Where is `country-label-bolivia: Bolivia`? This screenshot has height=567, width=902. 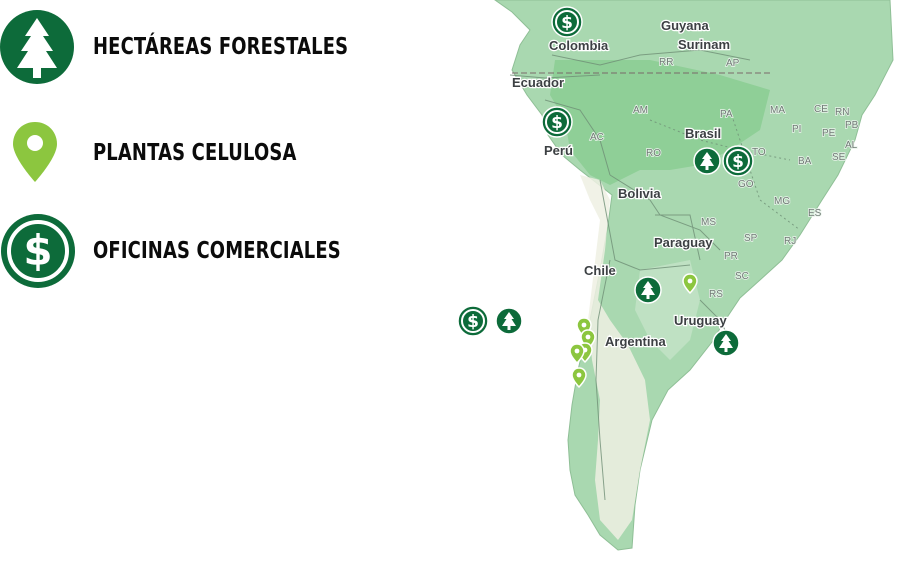
country-label-bolivia: Bolivia is located at coordinates (639, 193).